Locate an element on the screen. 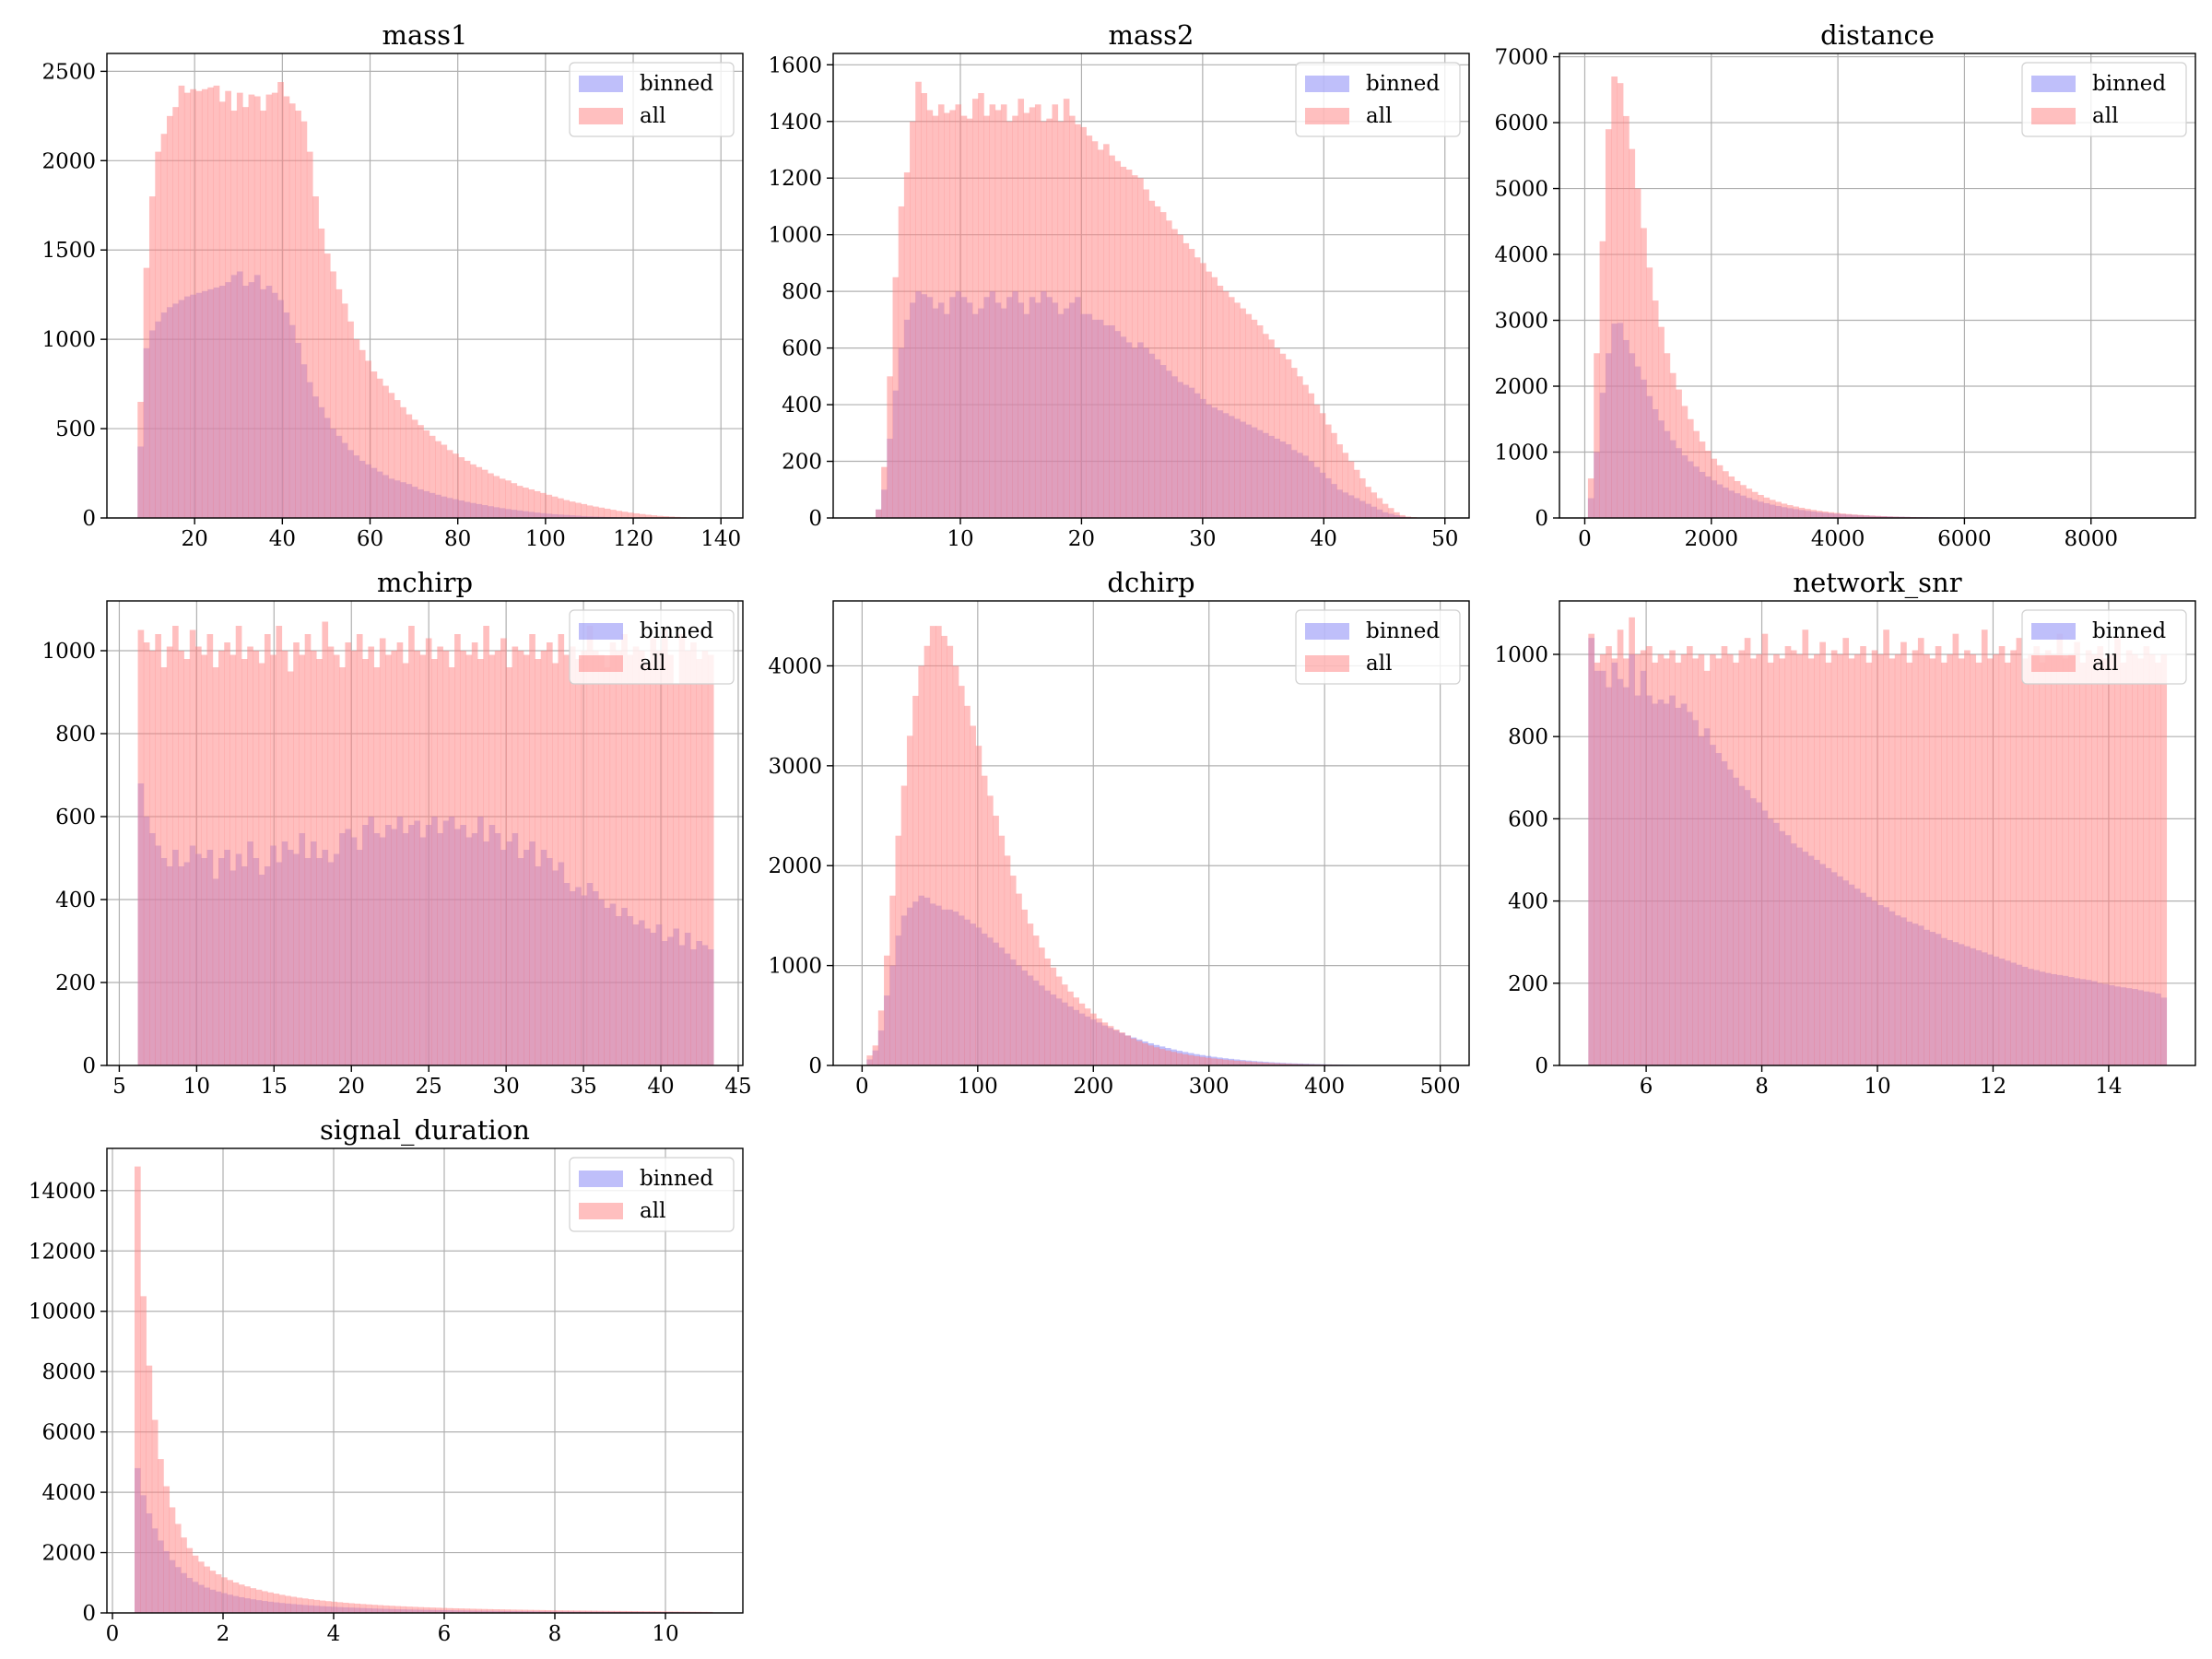  y-tick-label: 1200 is located at coordinates (795, 179).